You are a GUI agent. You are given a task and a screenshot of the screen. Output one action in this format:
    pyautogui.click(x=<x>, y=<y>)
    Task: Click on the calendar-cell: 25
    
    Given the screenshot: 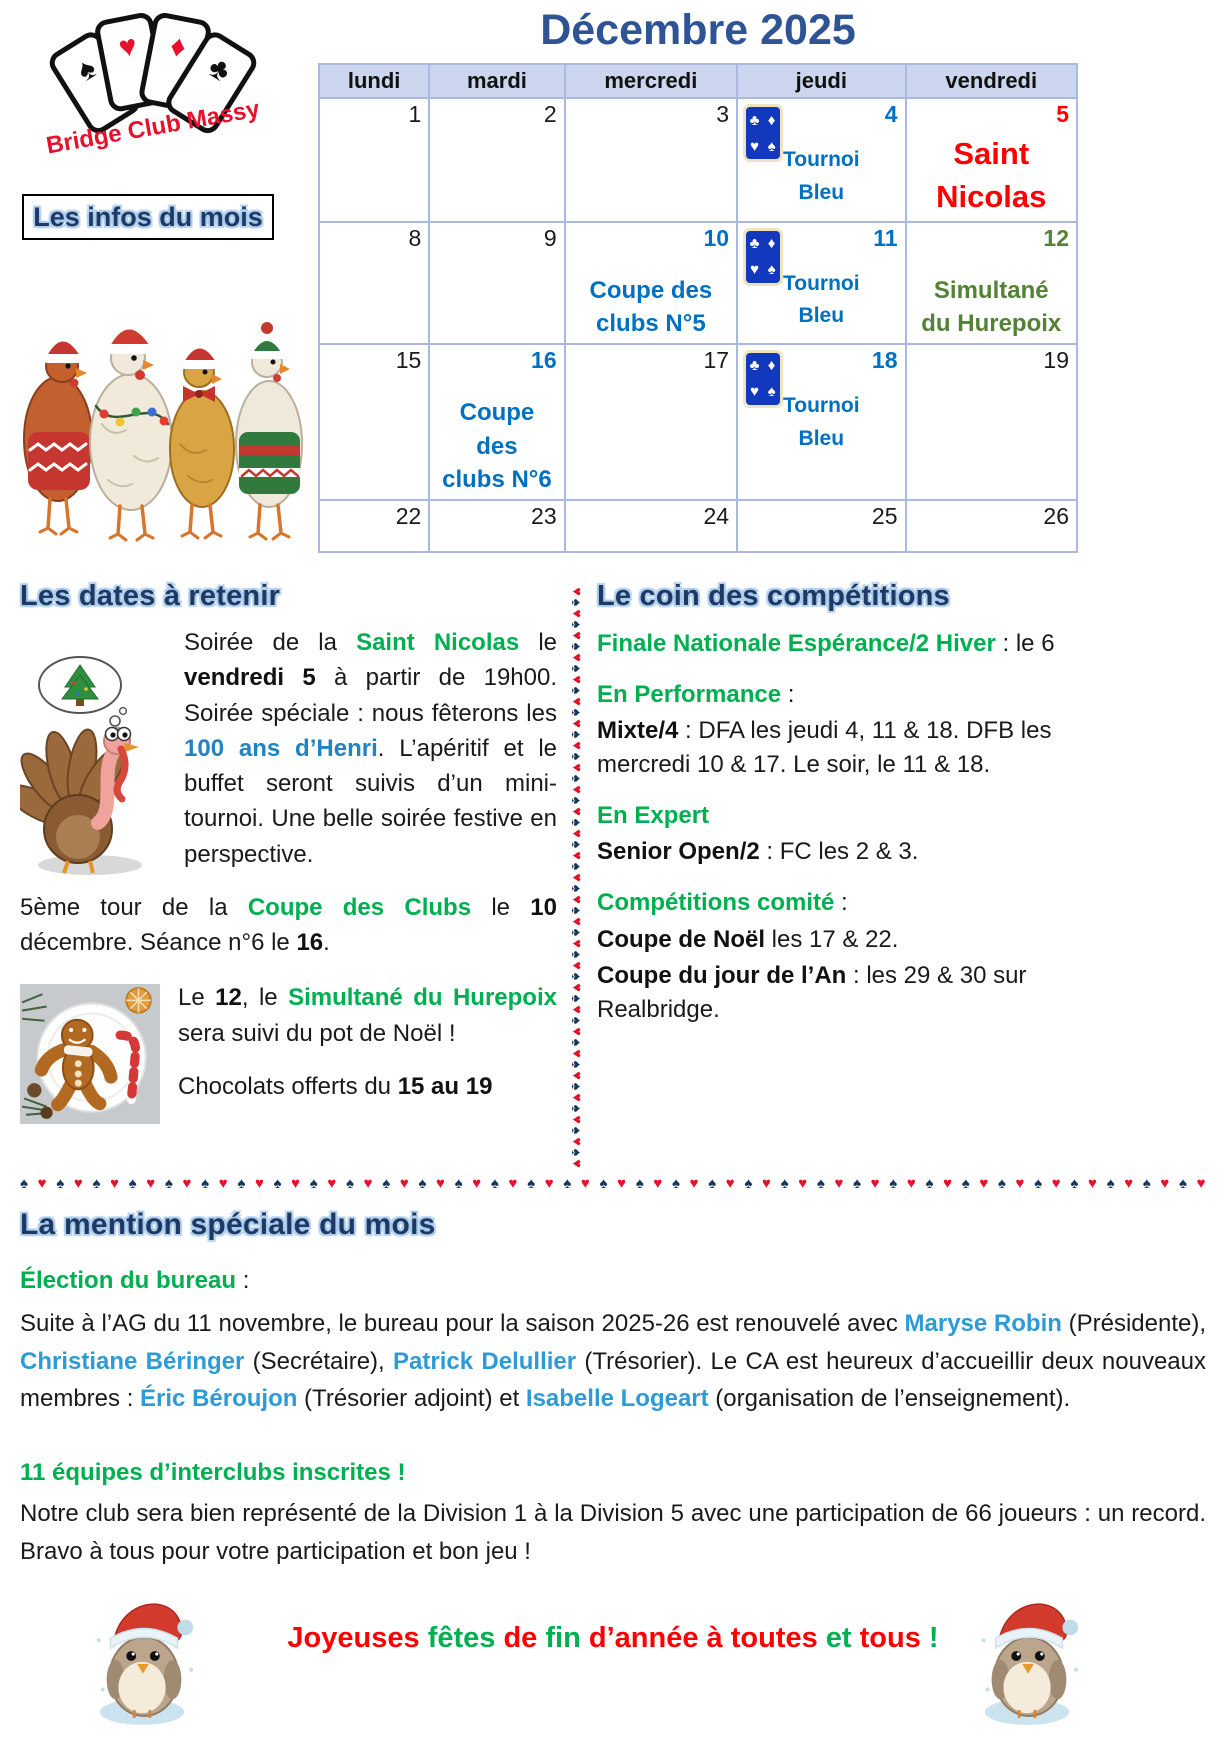 What is the action you would take?
    pyautogui.click(x=821, y=525)
    